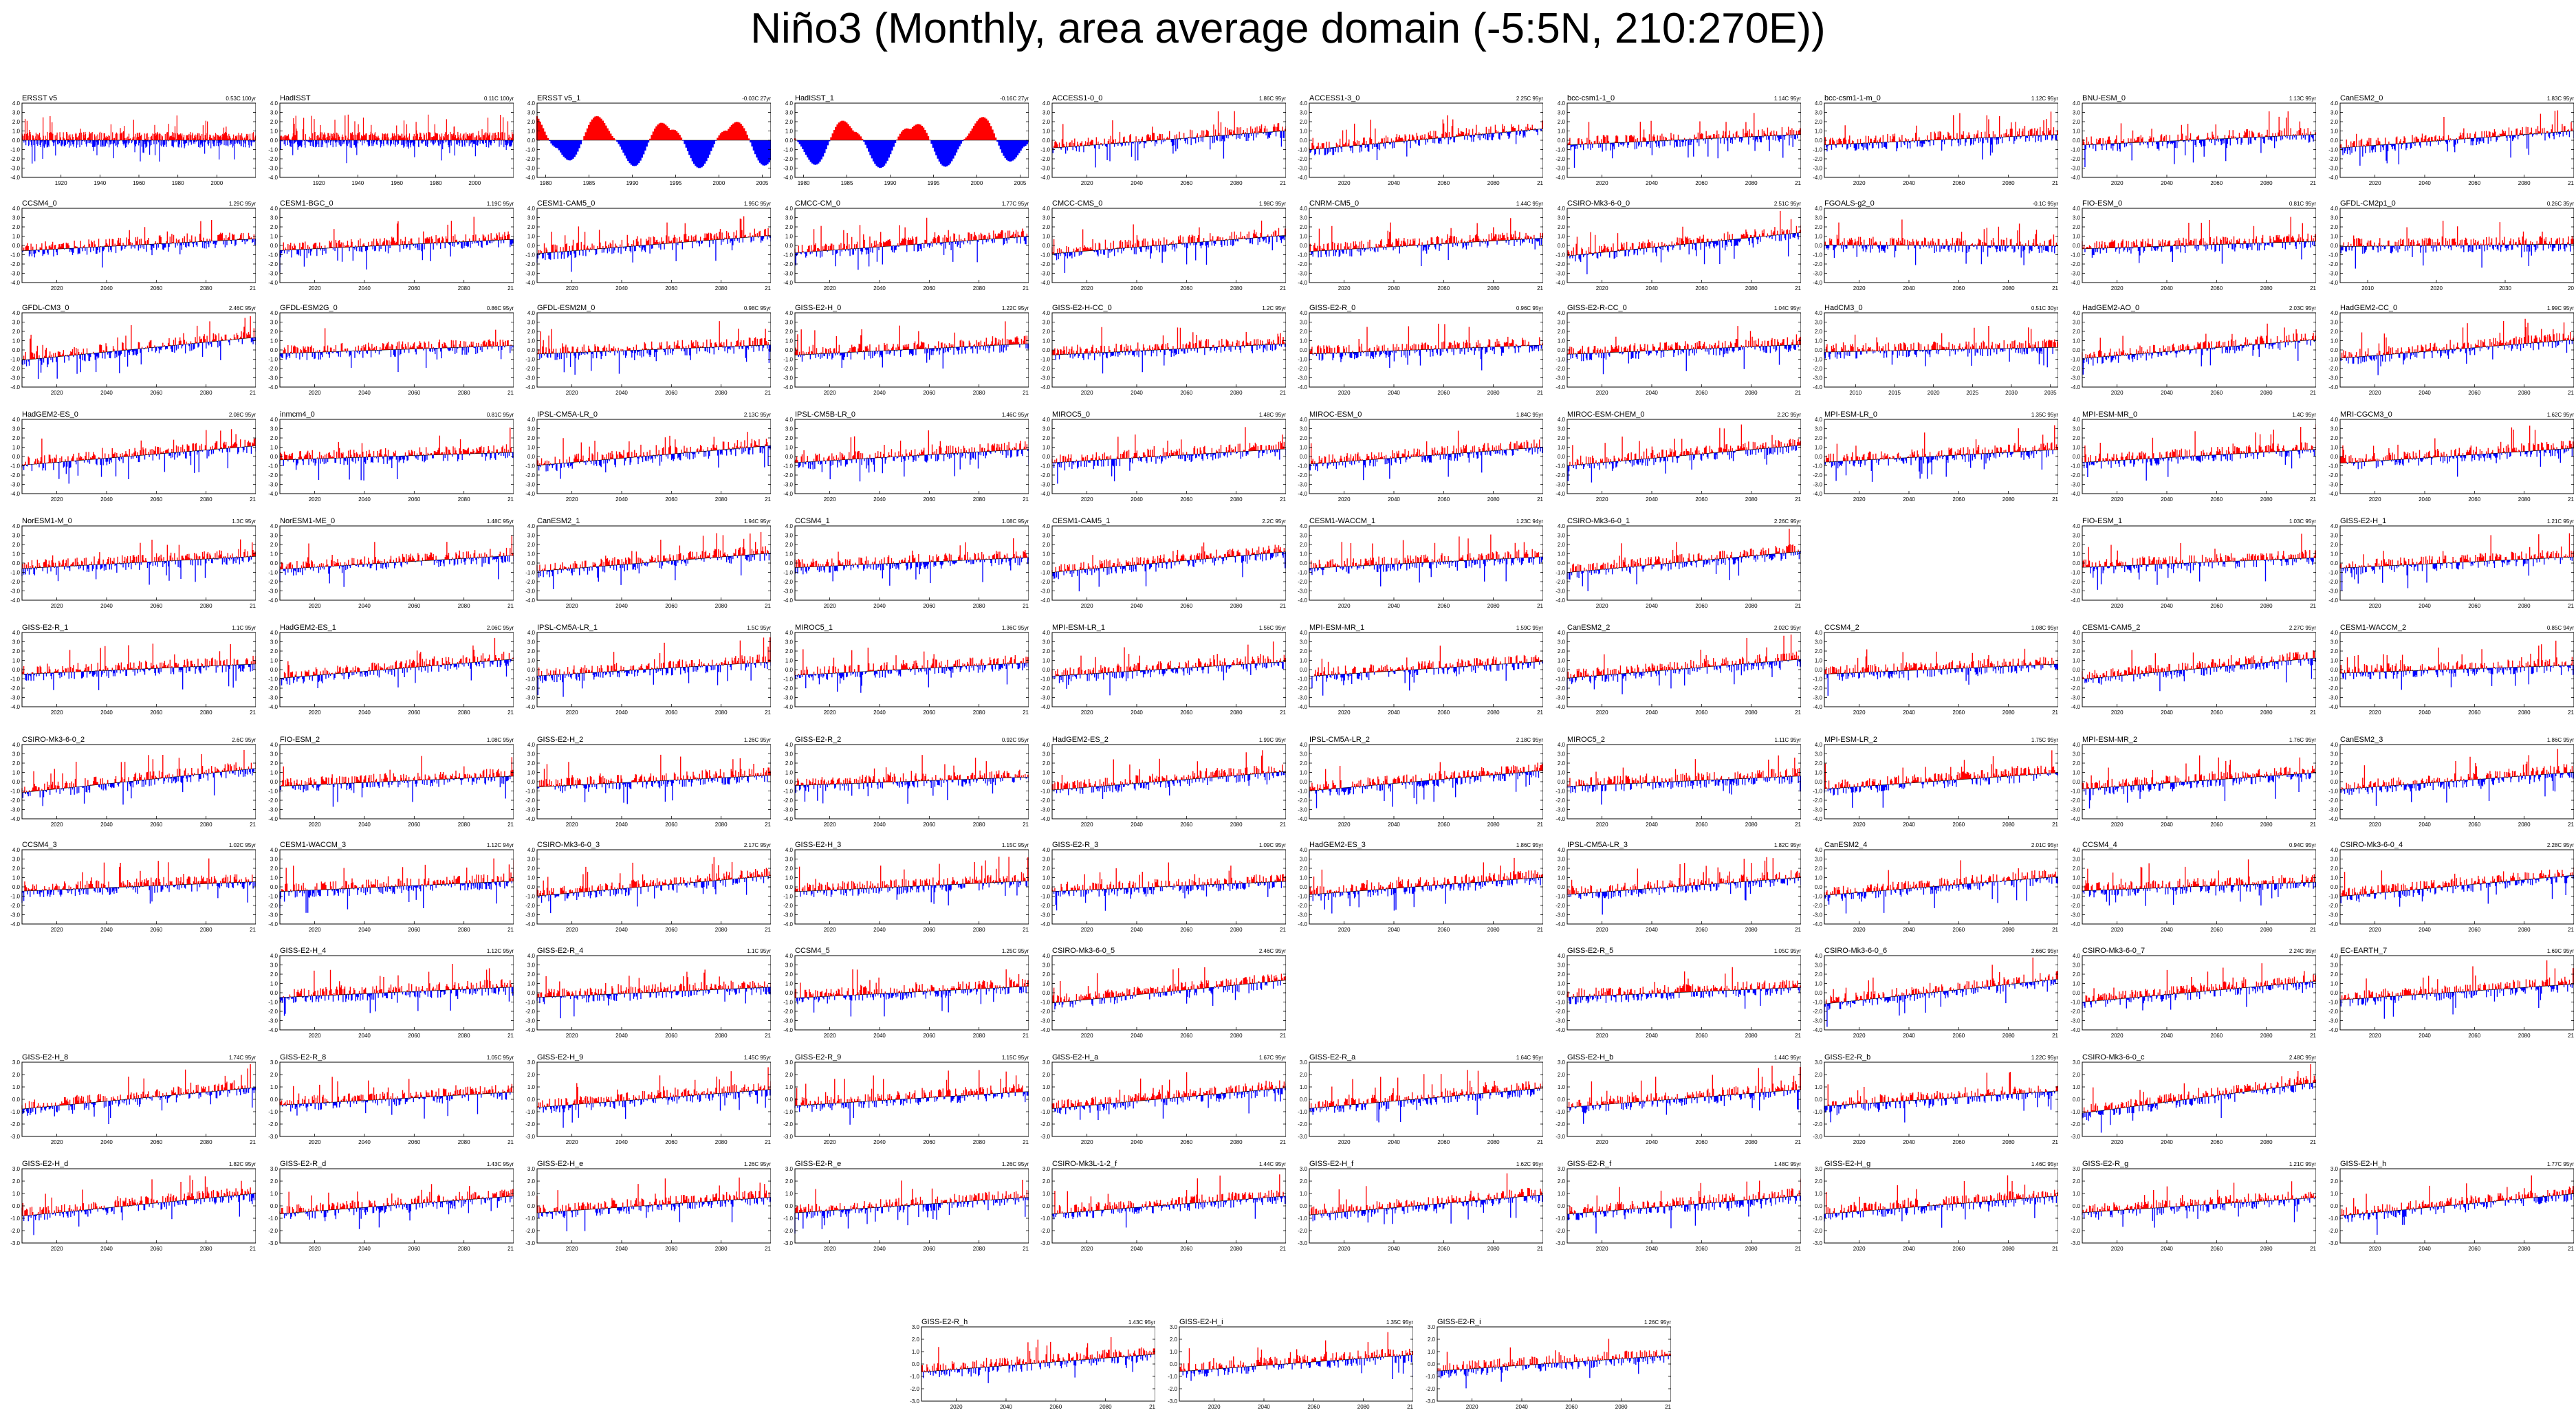 The height and width of the screenshot is (1419, 2576). I want to click on panel-title: GISS-E2-R_f, so click(1589, 1164).